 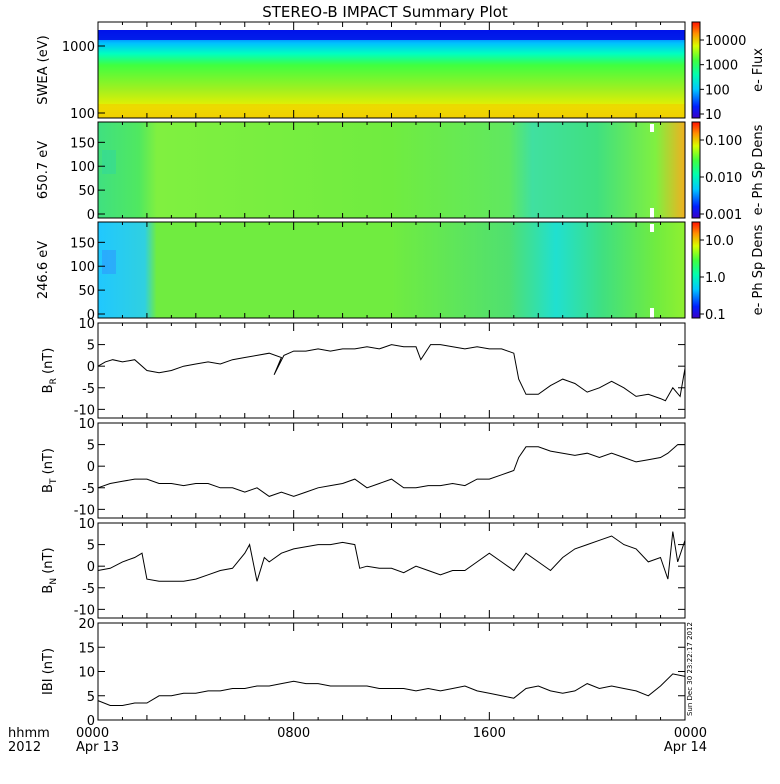 What do you see at coordinates (293, 733) in the screenshot?
I see `x-tick-label: 0800` at bounding box center [293, 733].